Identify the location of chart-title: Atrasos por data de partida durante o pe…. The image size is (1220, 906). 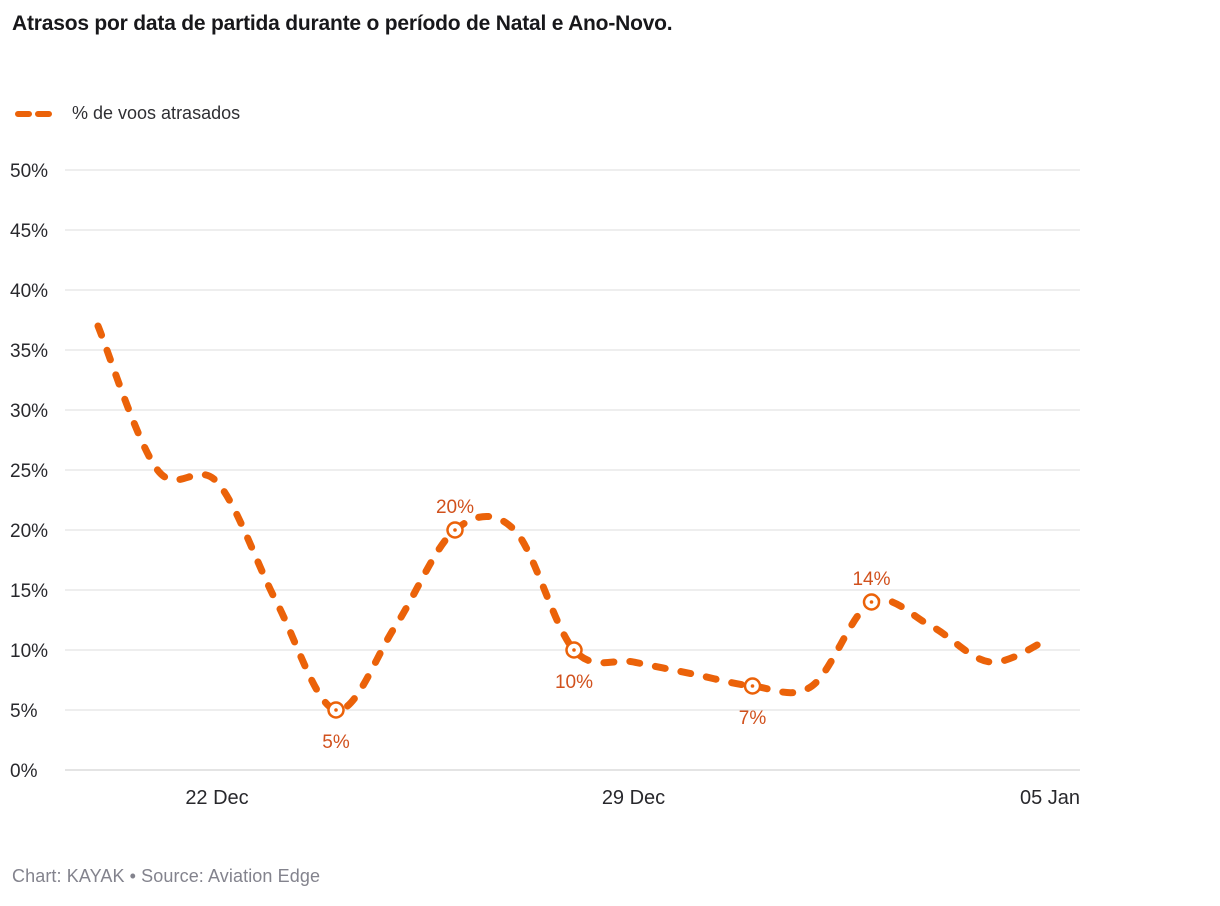
(342, 23).